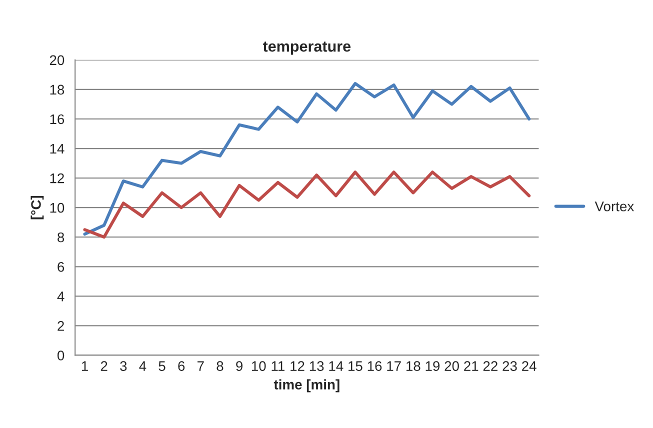 The height and width of the screenshot is (428, 653). Describe the element at coordinates (181, 366) in the screenshot. I see `x-tick-label: 6` at that location.